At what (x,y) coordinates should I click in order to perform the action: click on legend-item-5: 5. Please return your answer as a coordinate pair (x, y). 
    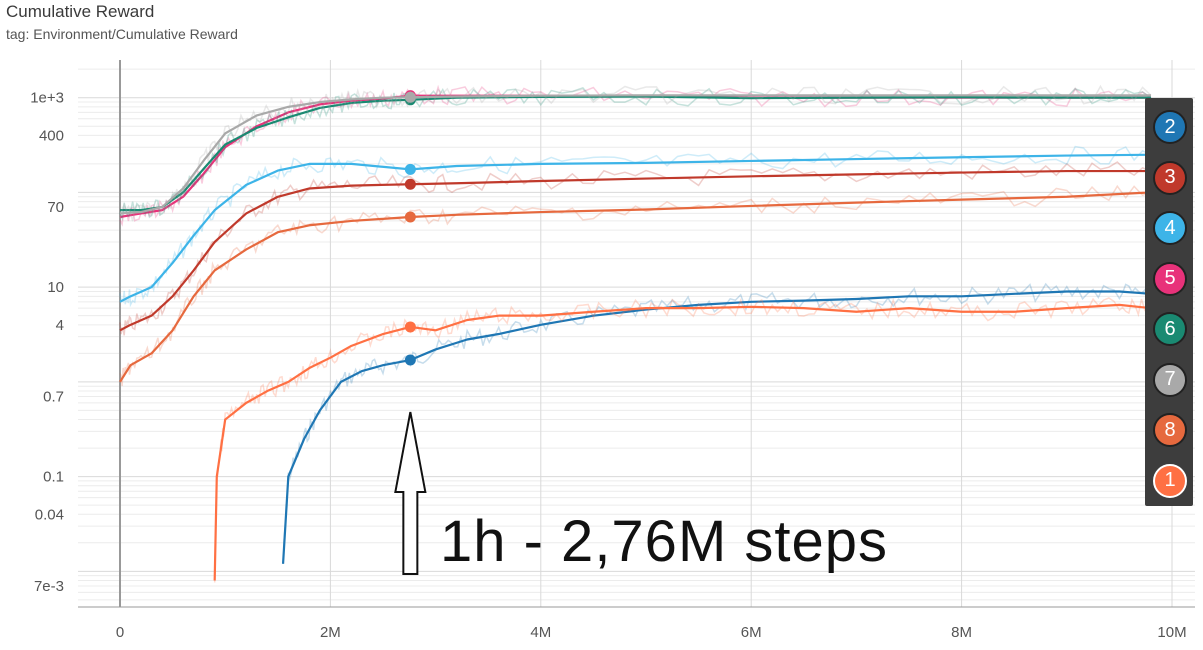
    Looking at the image, I should click on (1170, 278).